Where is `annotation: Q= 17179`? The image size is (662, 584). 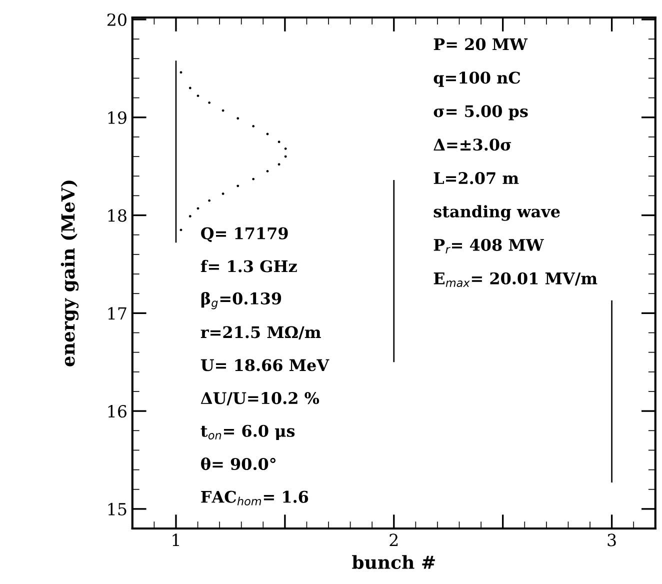 annotation: Q= 17179 is located at coordinates (244, 234).